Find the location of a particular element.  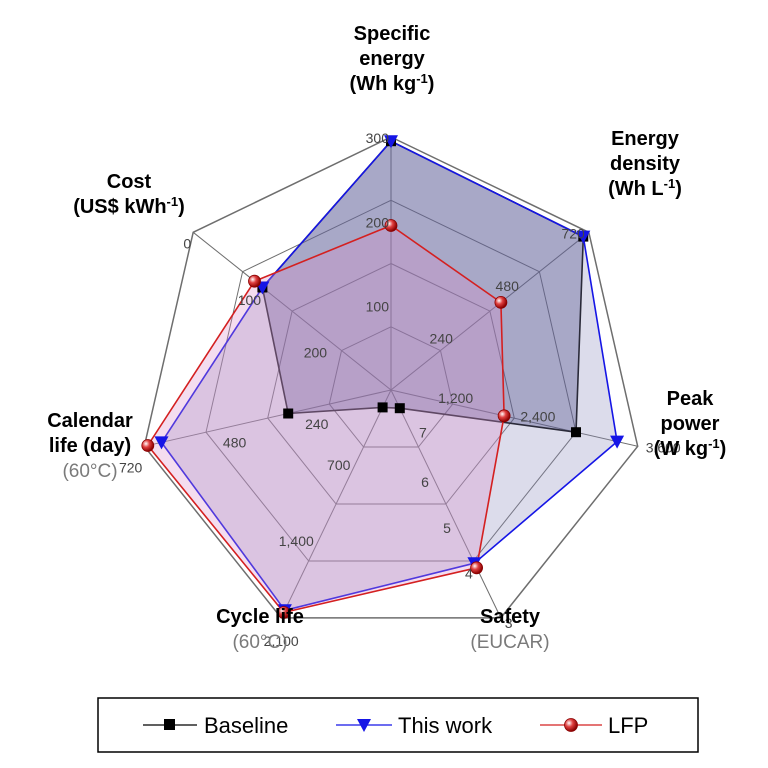

spoke-energy-density is located at coordinates (490, 311).